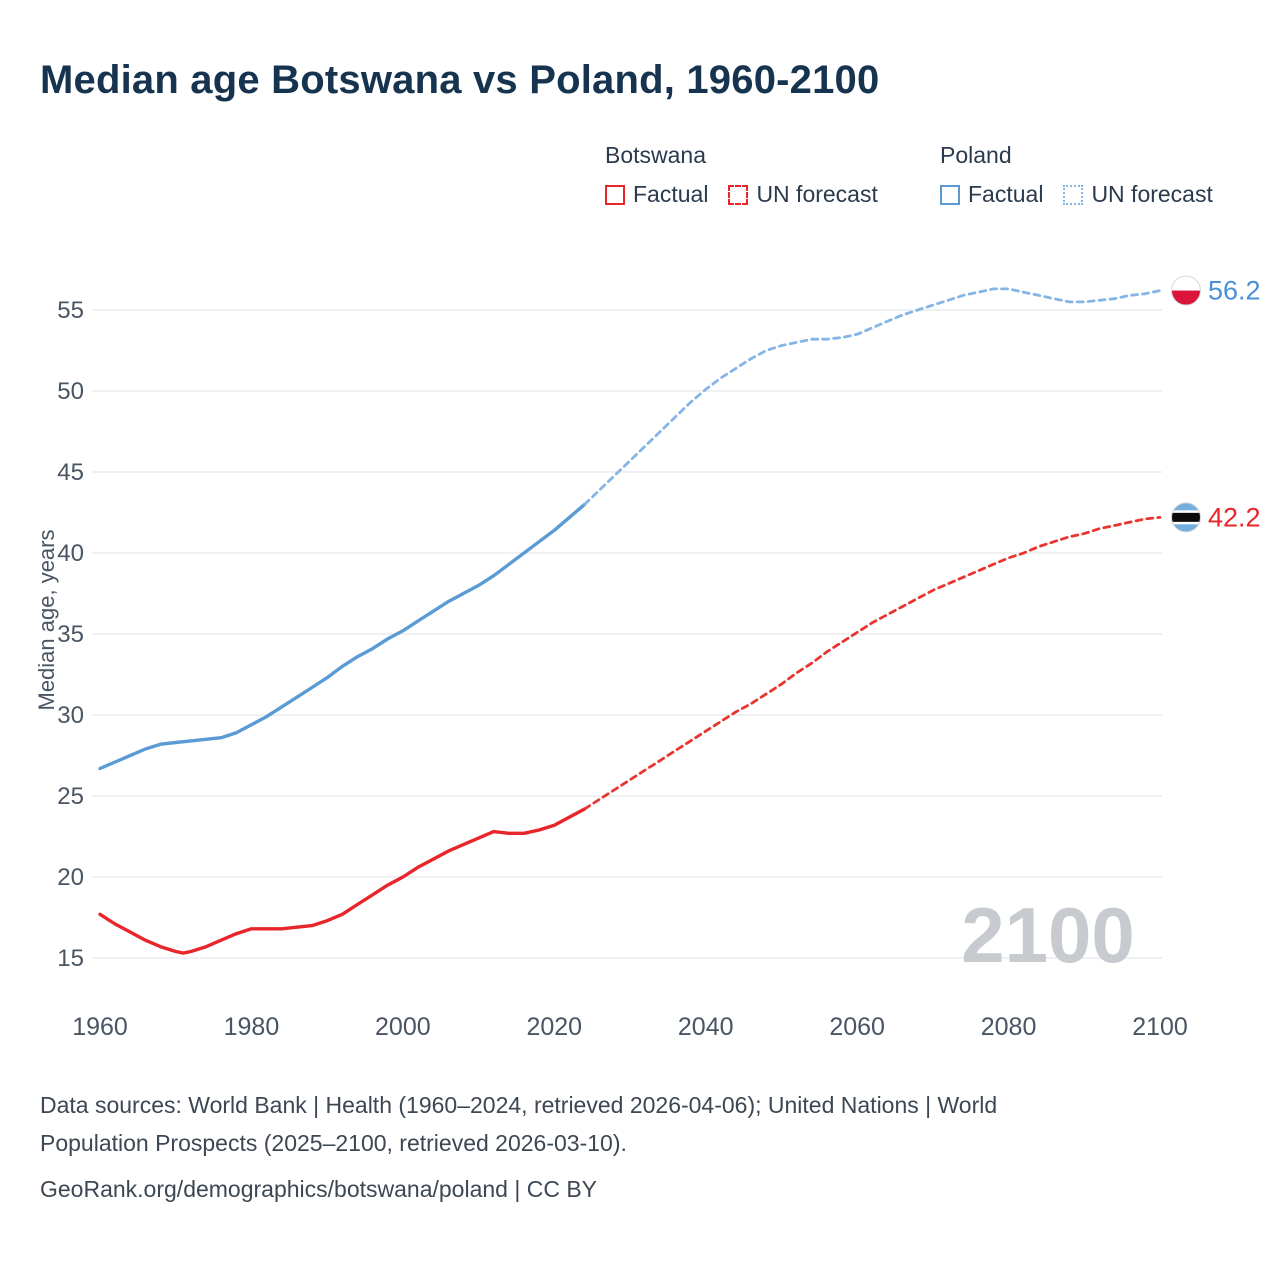  Describe the element at coordinates (1186, 290) in the screenshot. I see `poland-flag-marker` at that location.